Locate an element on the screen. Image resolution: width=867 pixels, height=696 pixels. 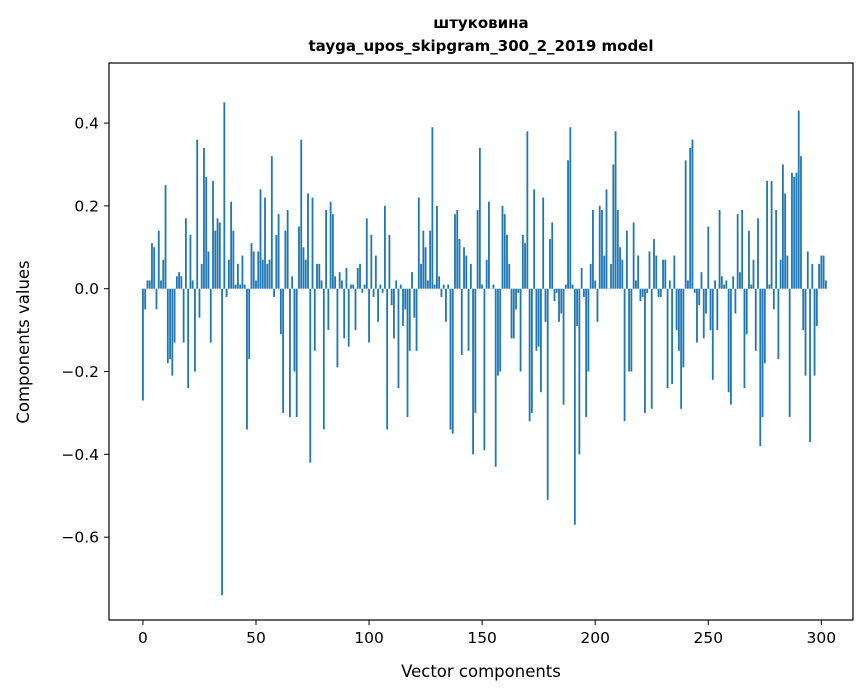
x-tick-label: 300 is located at coordinates (822, 638).